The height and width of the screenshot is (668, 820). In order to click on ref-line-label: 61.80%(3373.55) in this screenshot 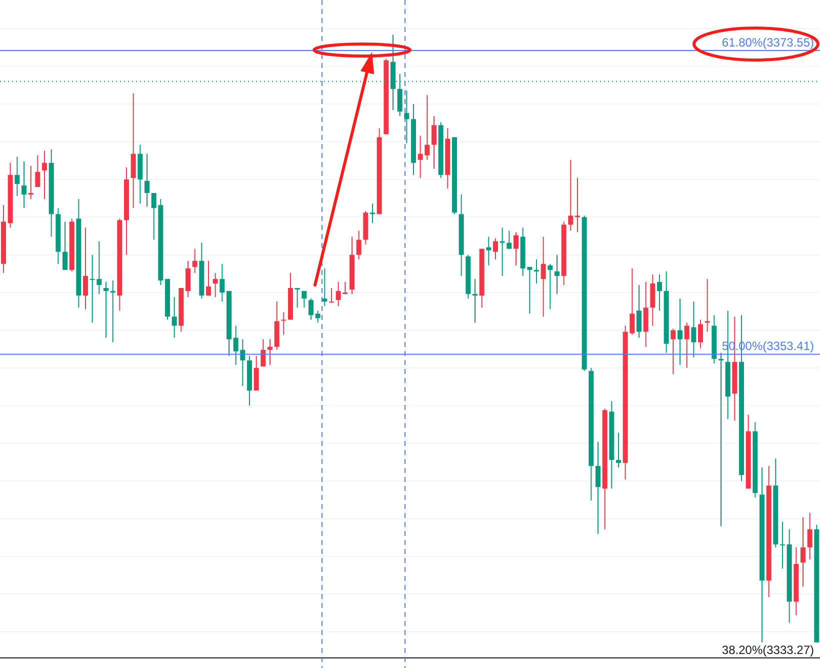, I will do `click(768, 43)`.